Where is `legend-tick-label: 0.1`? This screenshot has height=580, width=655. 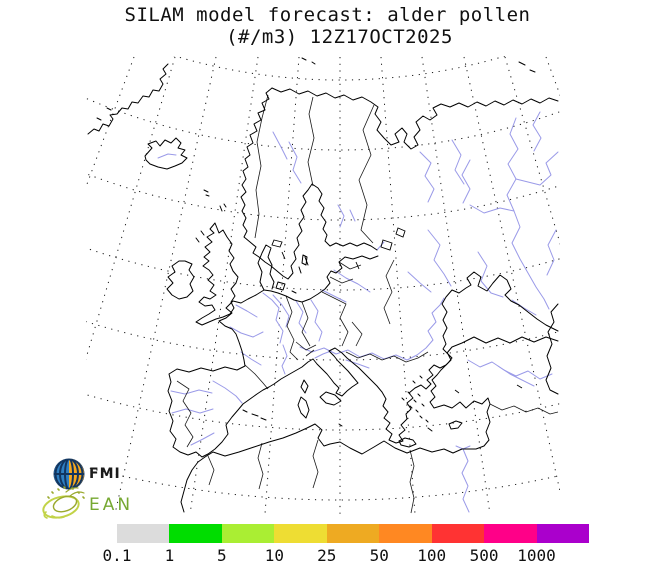 legend-tick-label: 0.1 is located at coordinates (117, 555).